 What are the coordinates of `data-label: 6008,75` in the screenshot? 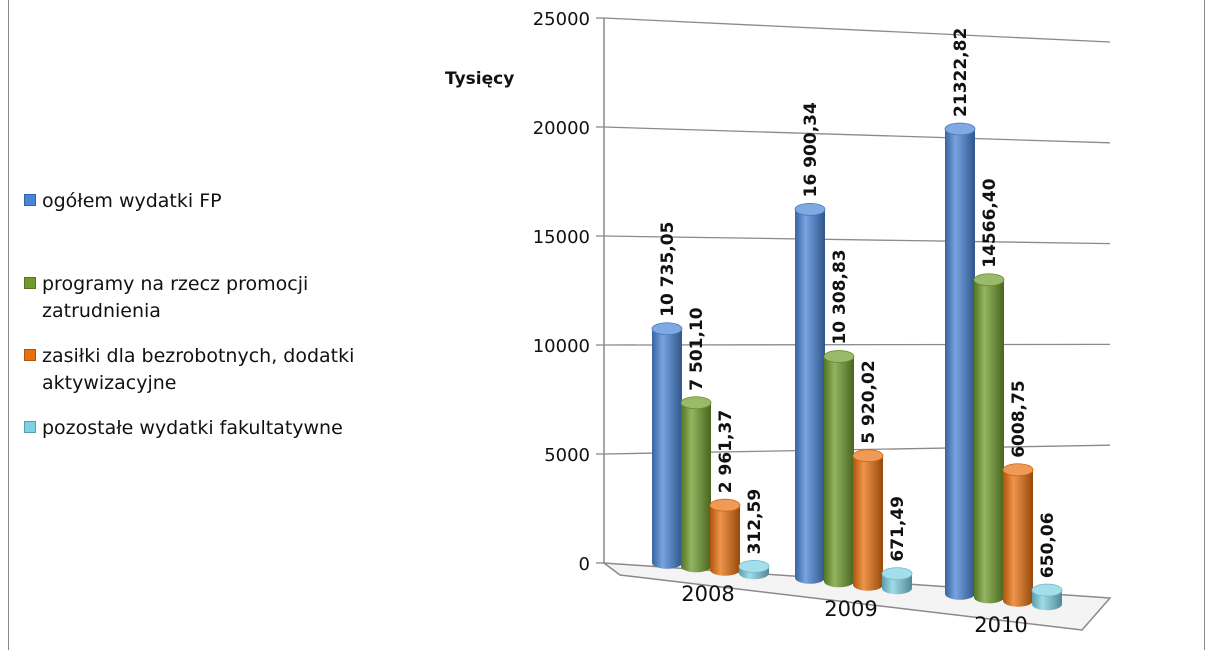 It's located at (1019, 418).